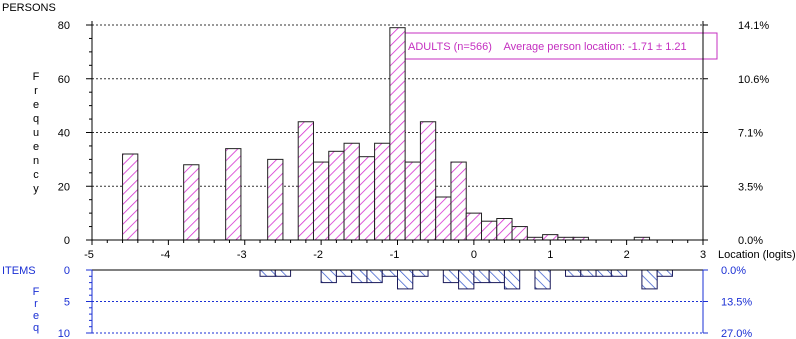 The width and height of the screenshot is (796, 339). I want to click on items-gridlines, so click(397, 317).